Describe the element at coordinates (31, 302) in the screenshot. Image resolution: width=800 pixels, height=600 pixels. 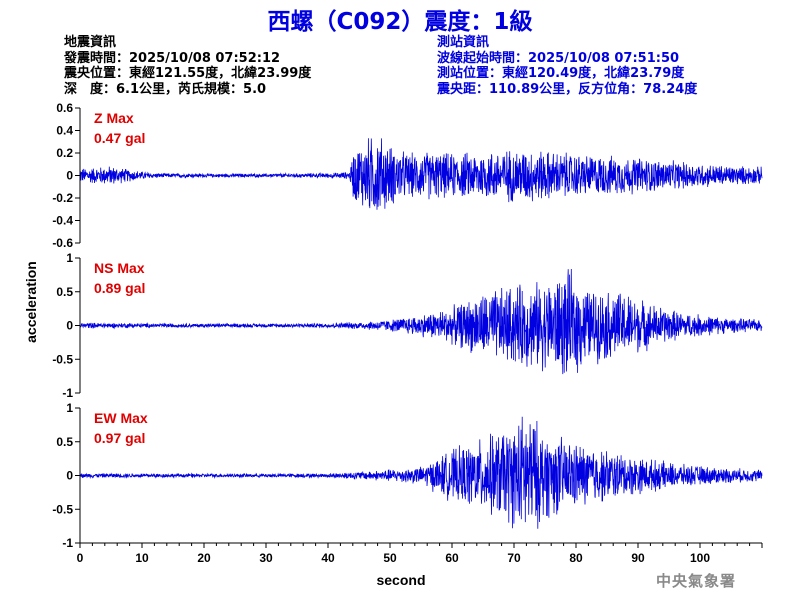
I see `y-axis-title: acceleration` at that location.